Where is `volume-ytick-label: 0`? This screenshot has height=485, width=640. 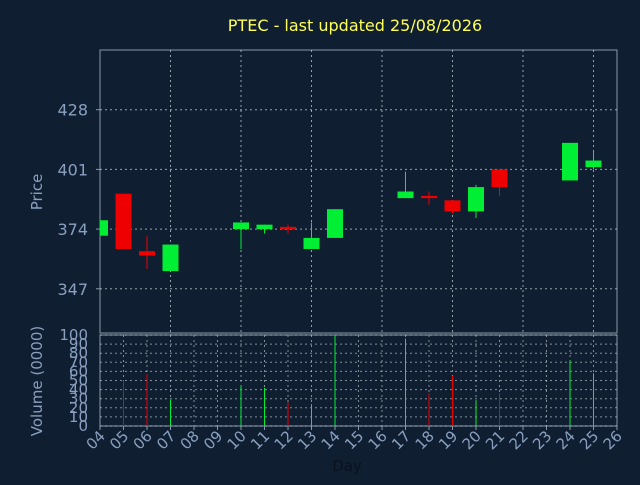 volume-ytick-label: 0 is located at coordinates (83, 426).